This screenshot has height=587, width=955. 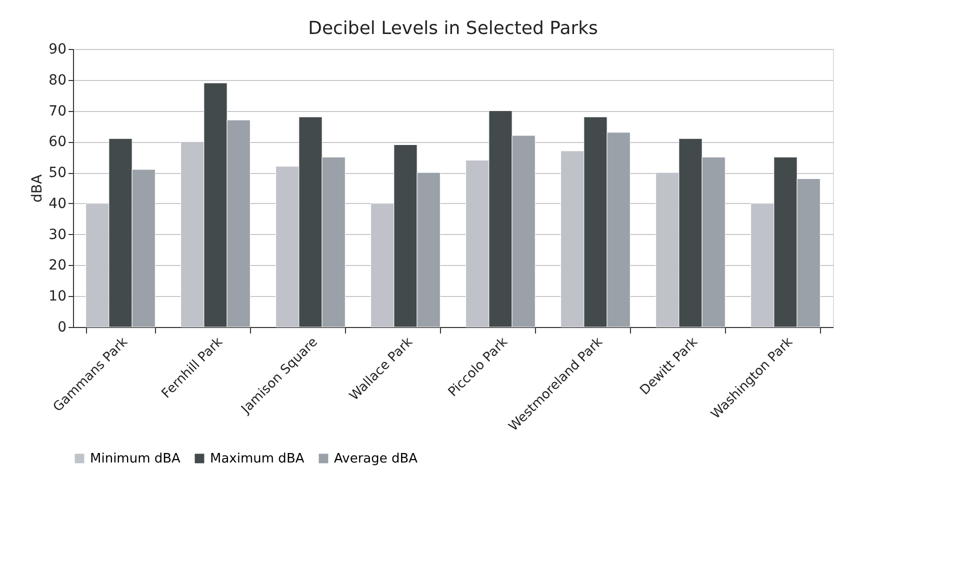 I want to click on legend-label: Maximum dBA, so click(x=257, y=459).